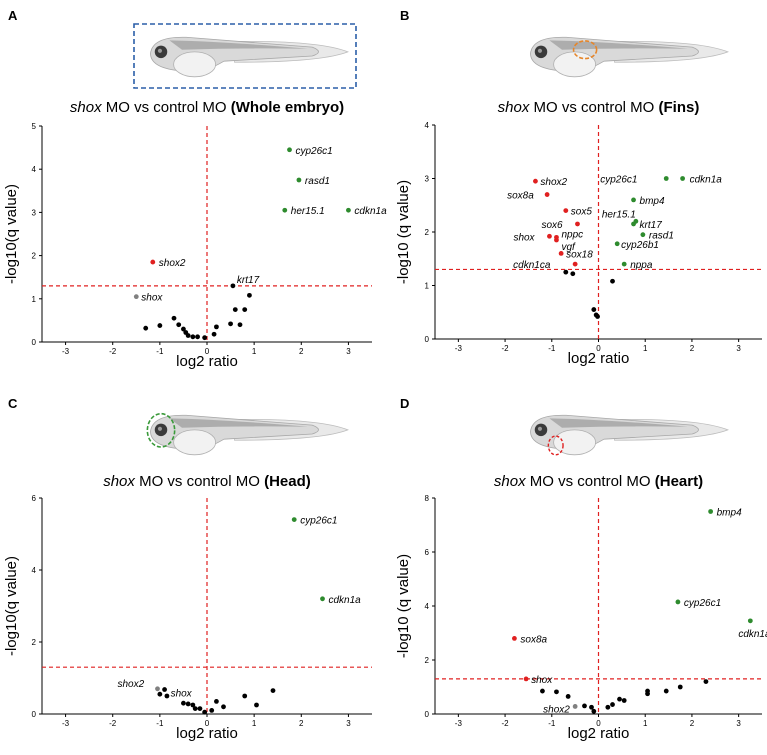  Describe the element at coordinates (585, 50) in the screenshot. I see `fin-highlight-circle` at that location.